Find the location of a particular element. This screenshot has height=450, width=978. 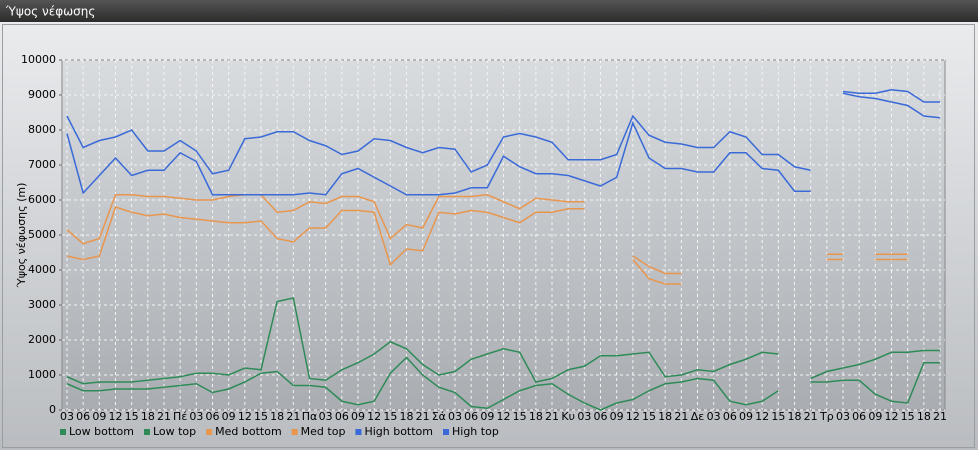

y-tick-label: 8000 is located at coordinates (42, 129).